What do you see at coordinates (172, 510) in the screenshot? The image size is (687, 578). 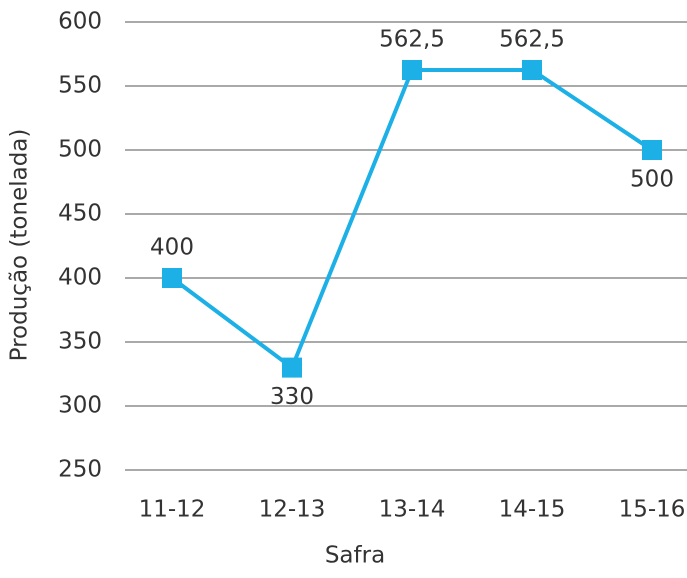 I see `x-tick-label: 11-12` at bounding box center [172, 510].